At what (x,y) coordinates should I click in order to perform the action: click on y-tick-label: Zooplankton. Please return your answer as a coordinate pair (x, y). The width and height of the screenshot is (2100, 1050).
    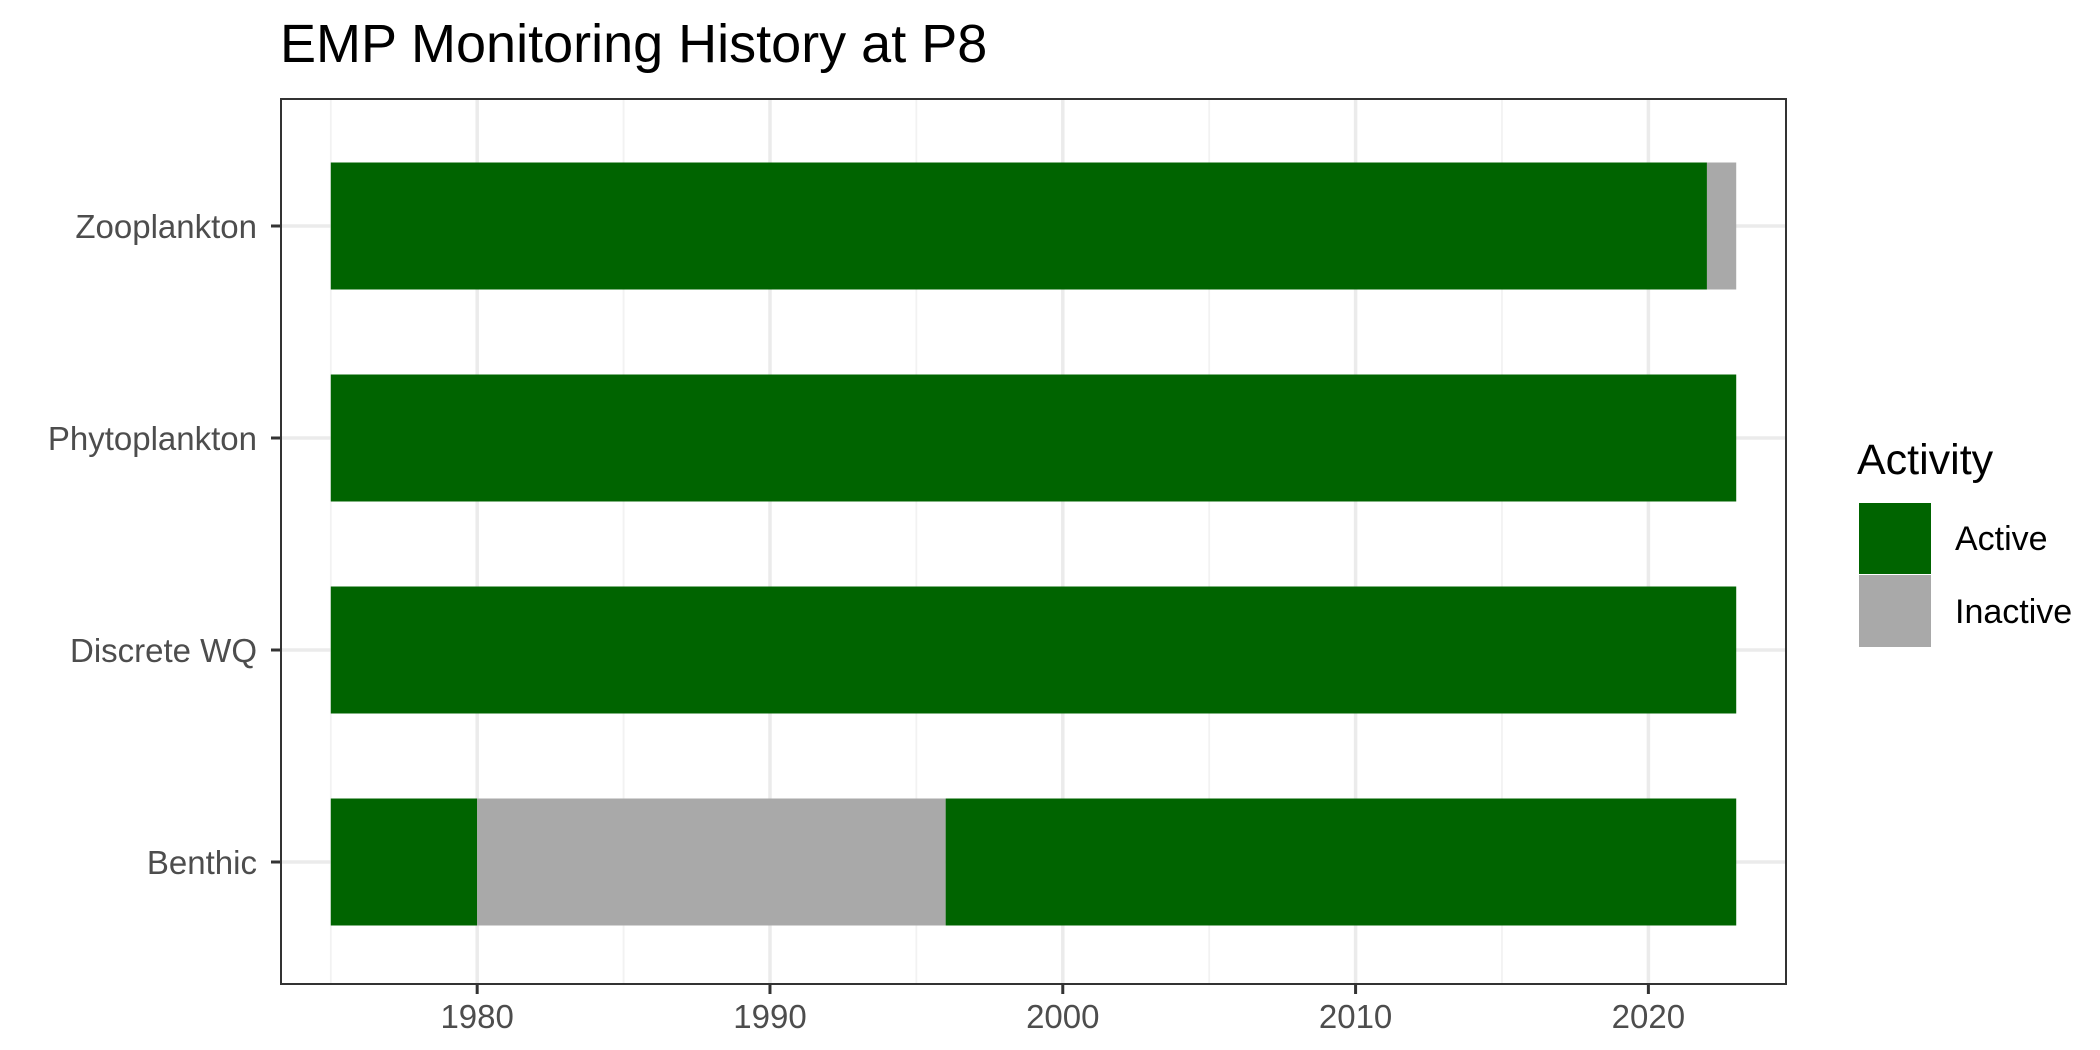
    Looking at the image, I should click on (166, 226).